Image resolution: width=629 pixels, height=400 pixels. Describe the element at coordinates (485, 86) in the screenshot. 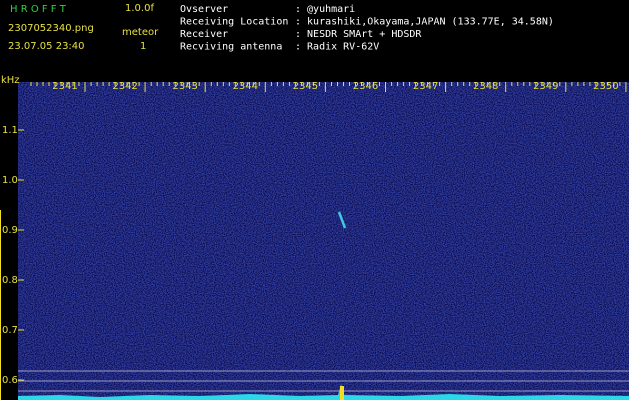

I see `x-tick-label: 2348` at that location.